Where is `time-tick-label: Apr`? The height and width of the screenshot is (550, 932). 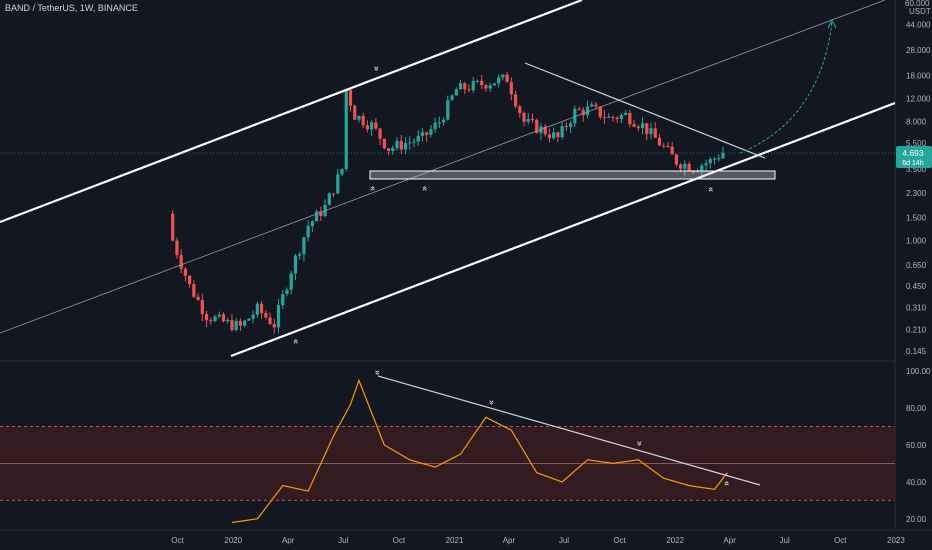
time-tick-label: Apr is located at coordinates (509, 540).